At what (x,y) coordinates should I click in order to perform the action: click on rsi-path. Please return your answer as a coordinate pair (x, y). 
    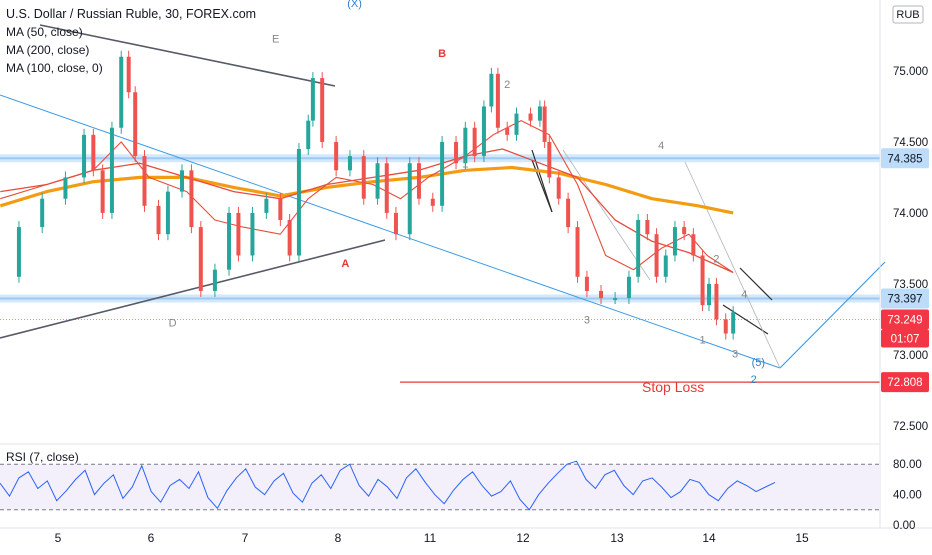
    Looking at the image, I should click on (388, 485).